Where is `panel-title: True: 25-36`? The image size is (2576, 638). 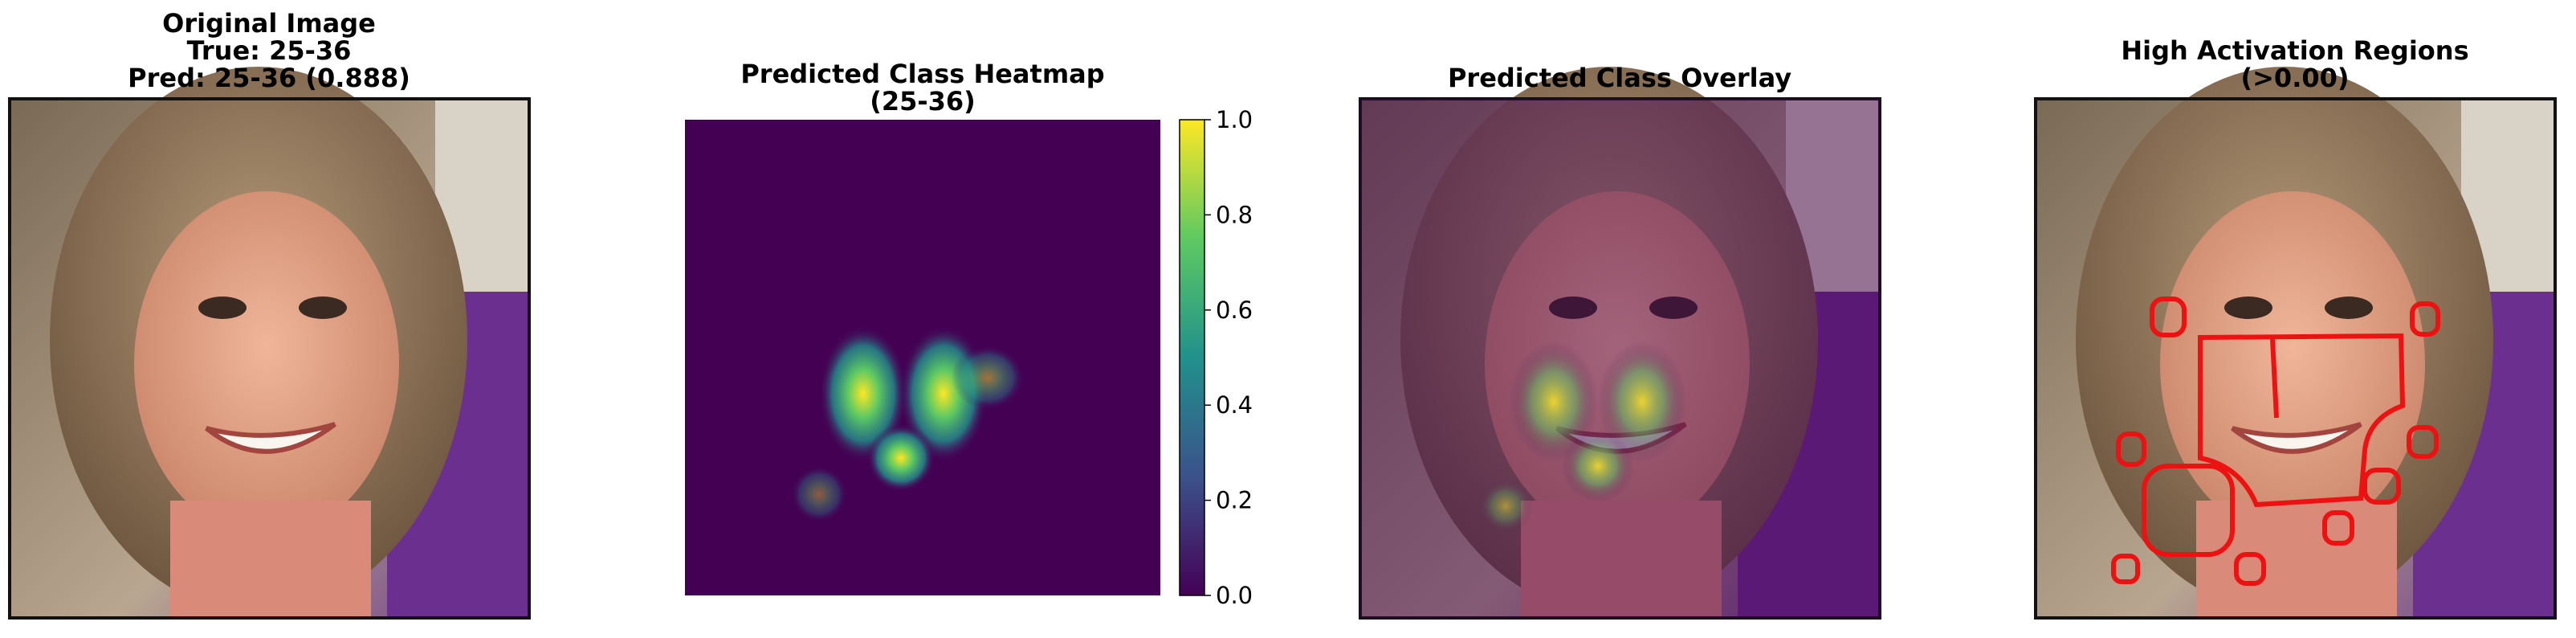 panel-title: True: 25-36 is located at coordinates (269, 50).